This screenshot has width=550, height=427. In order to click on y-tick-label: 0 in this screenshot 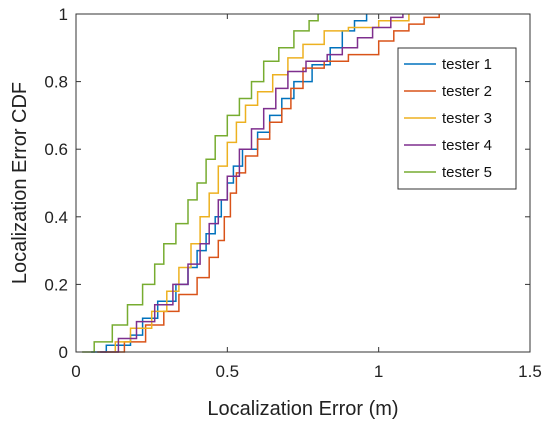, I will do `click(63, 352)`.